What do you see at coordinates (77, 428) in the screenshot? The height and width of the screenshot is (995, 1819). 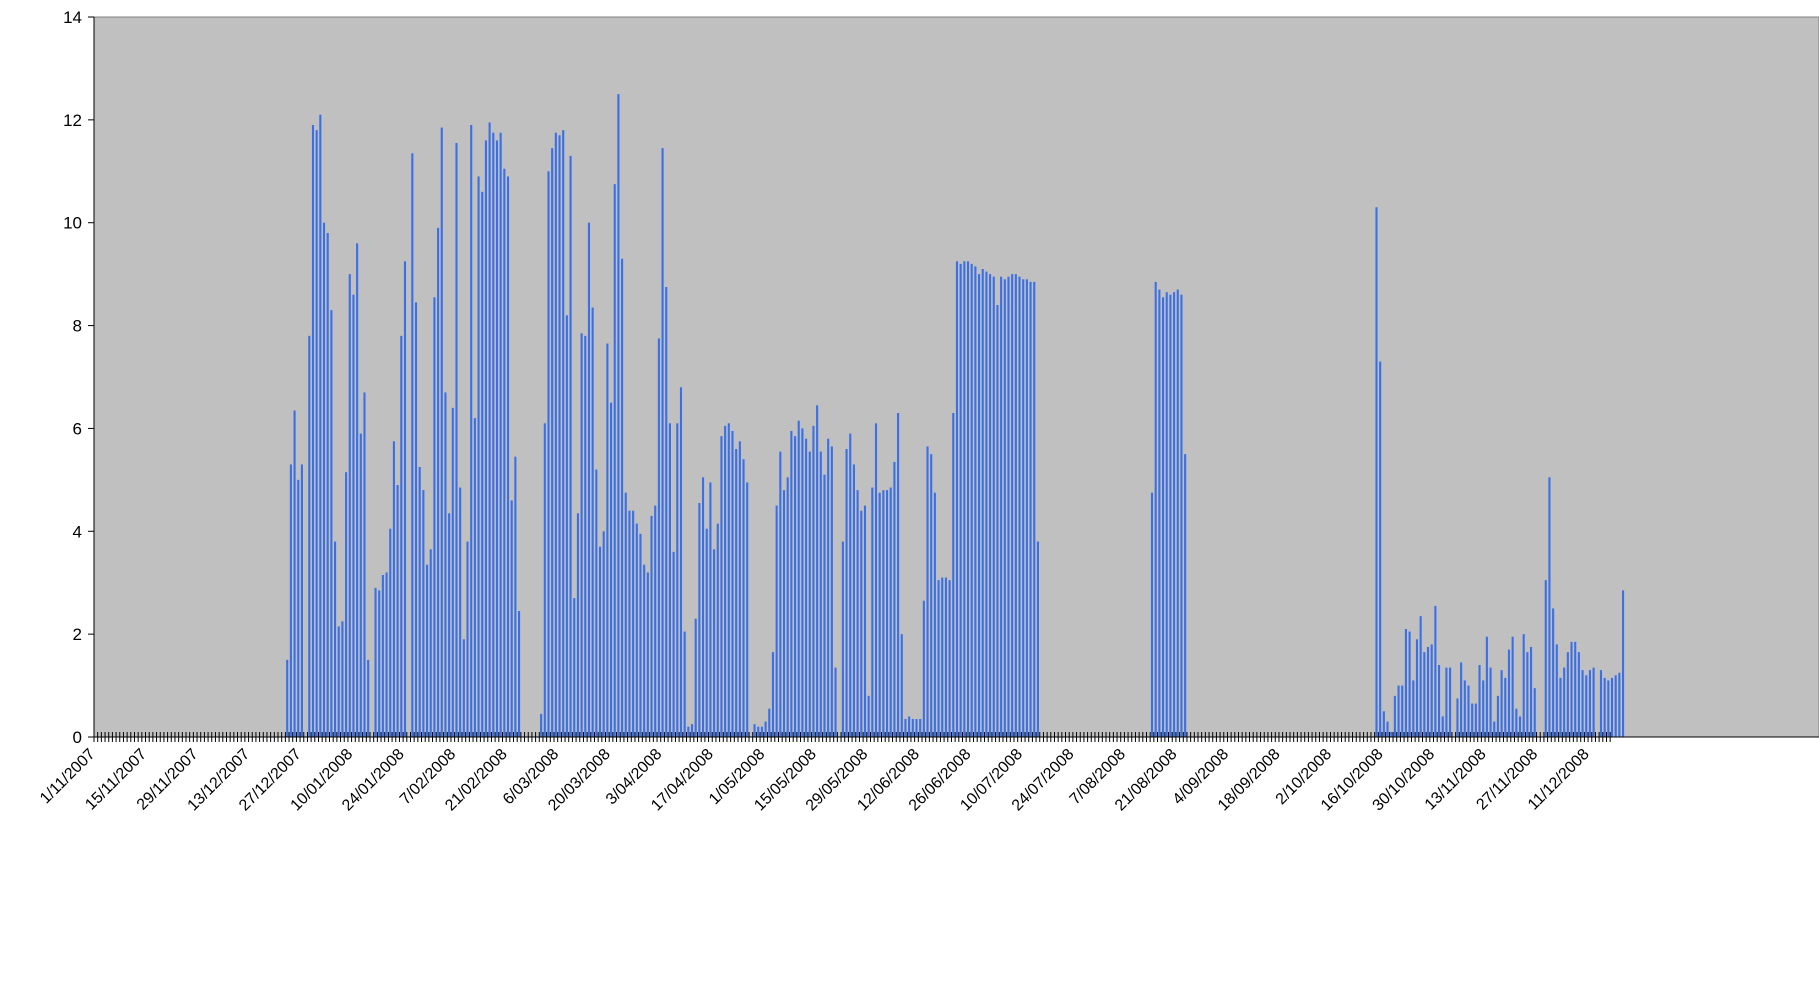 I see `y-tick-label: 6` at bounding box center [77, 428].